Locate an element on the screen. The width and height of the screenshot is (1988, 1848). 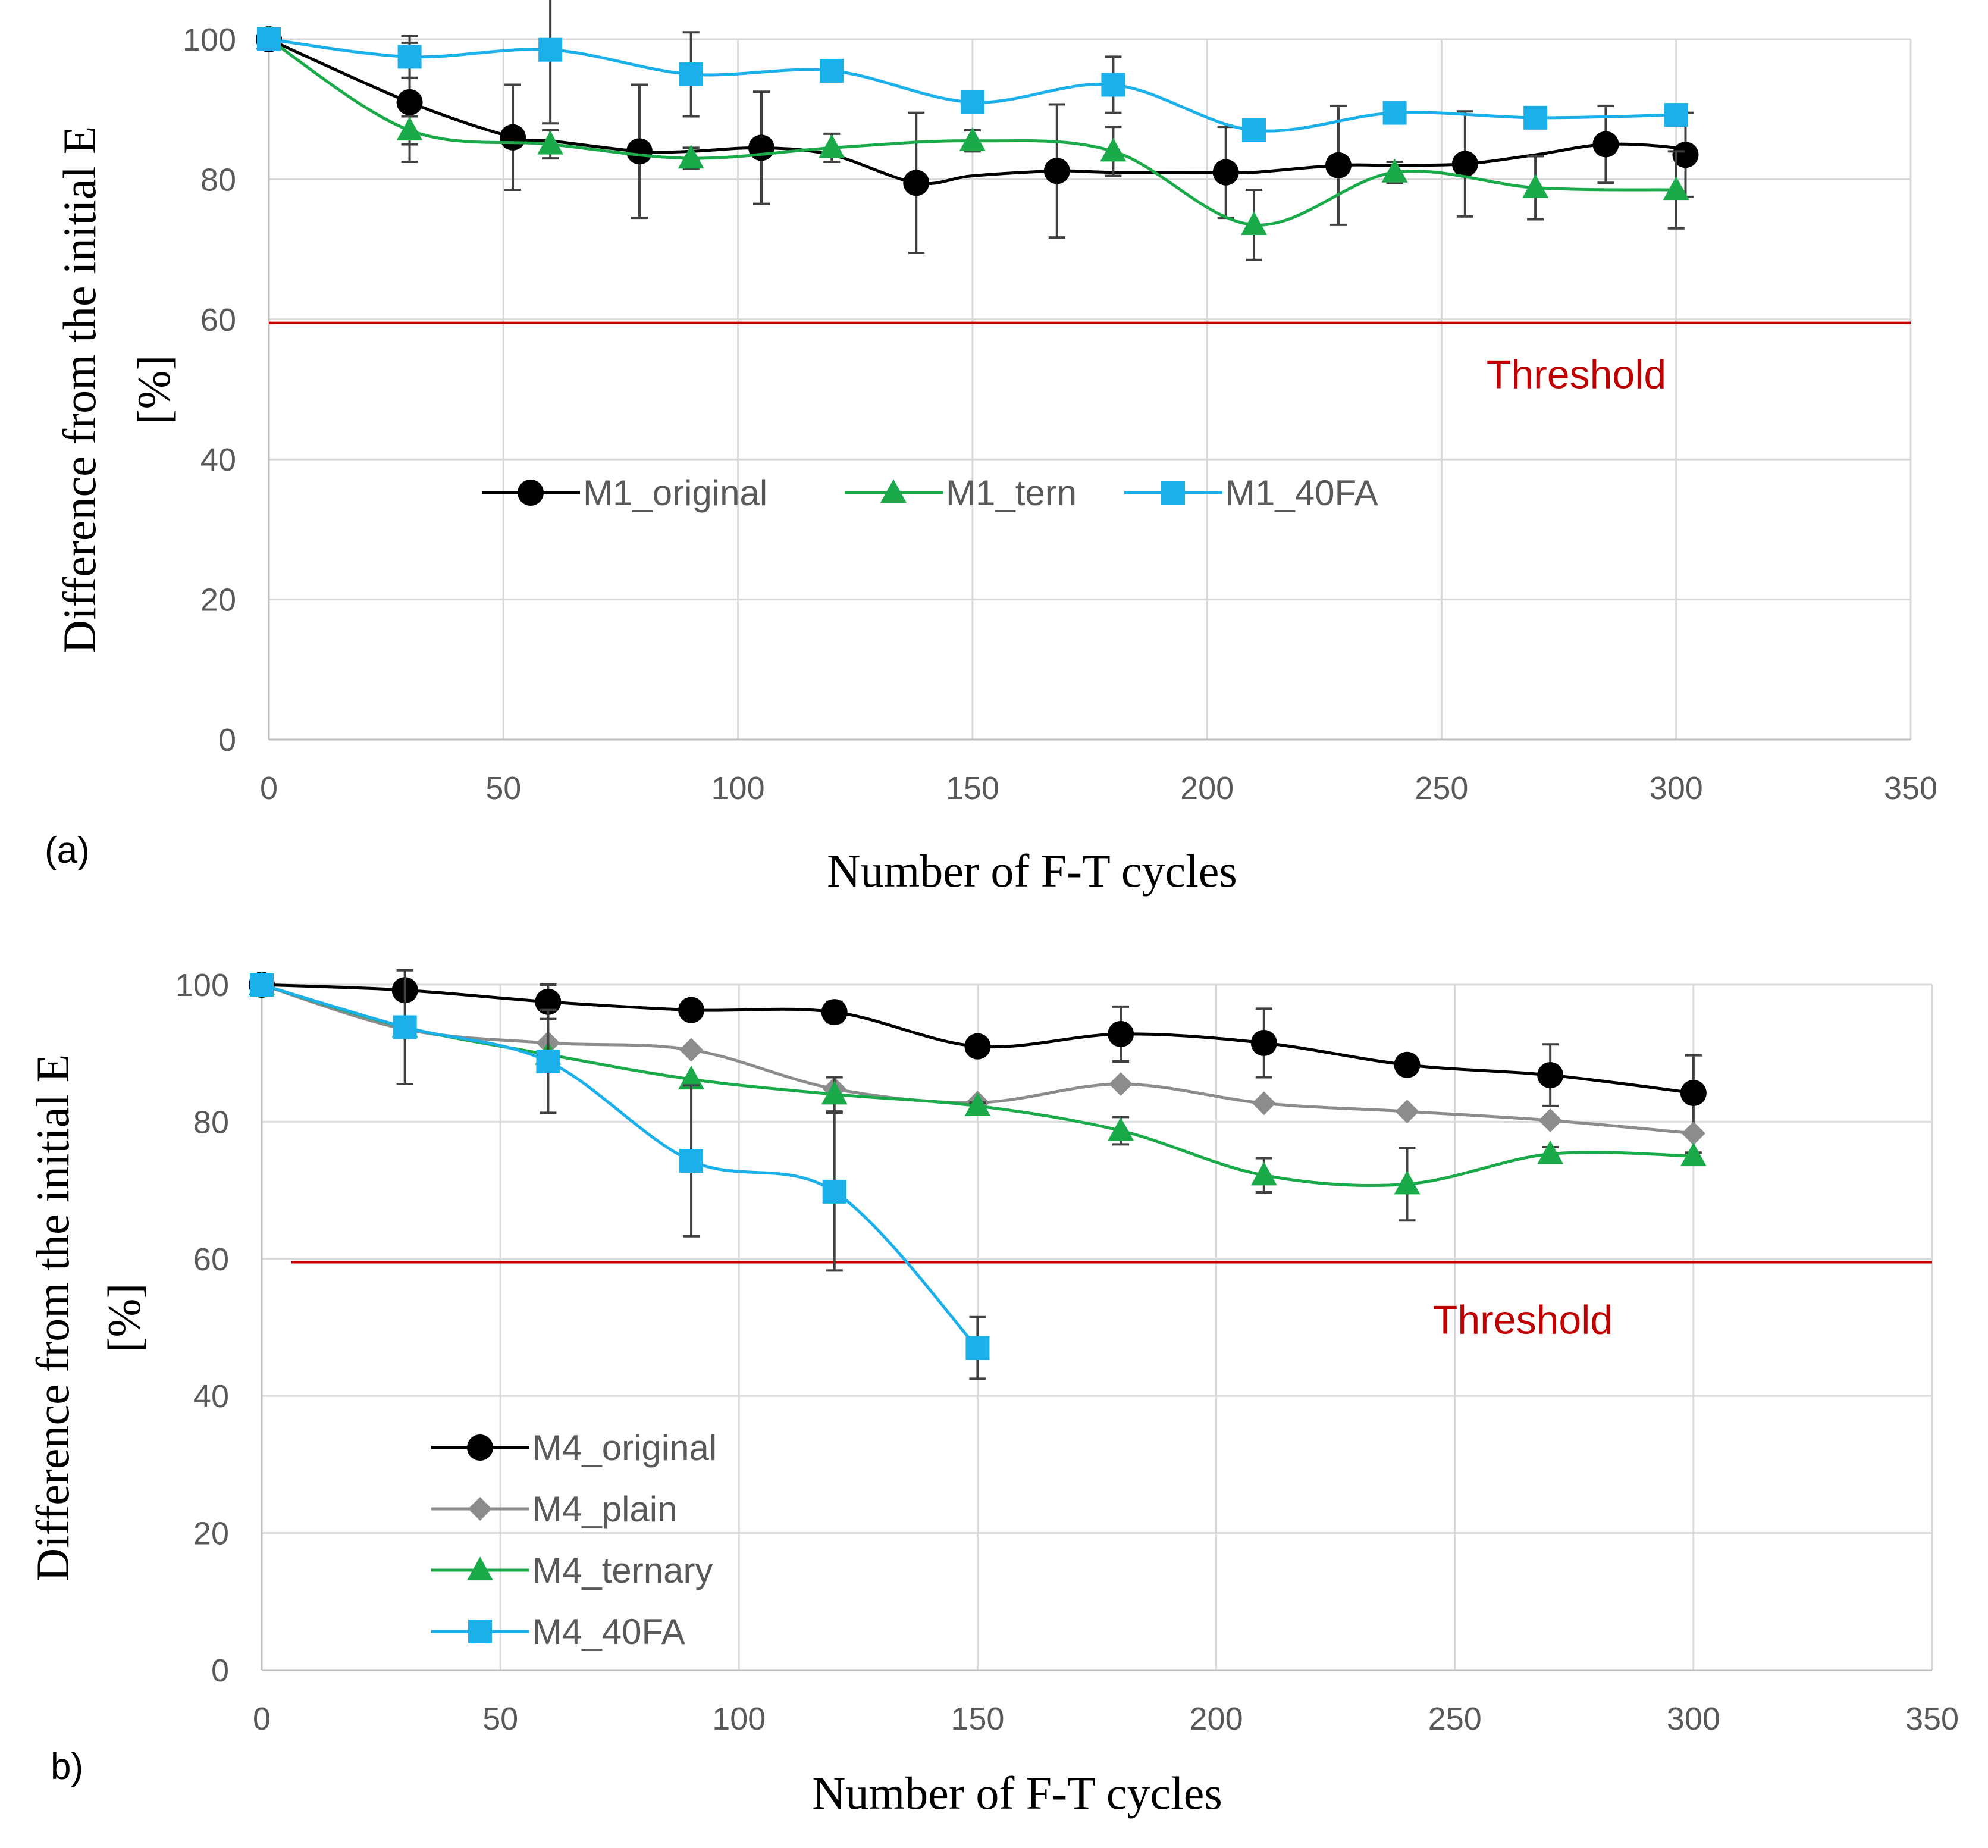
legend-label: M4_original is located at coordinates (624, 1448).